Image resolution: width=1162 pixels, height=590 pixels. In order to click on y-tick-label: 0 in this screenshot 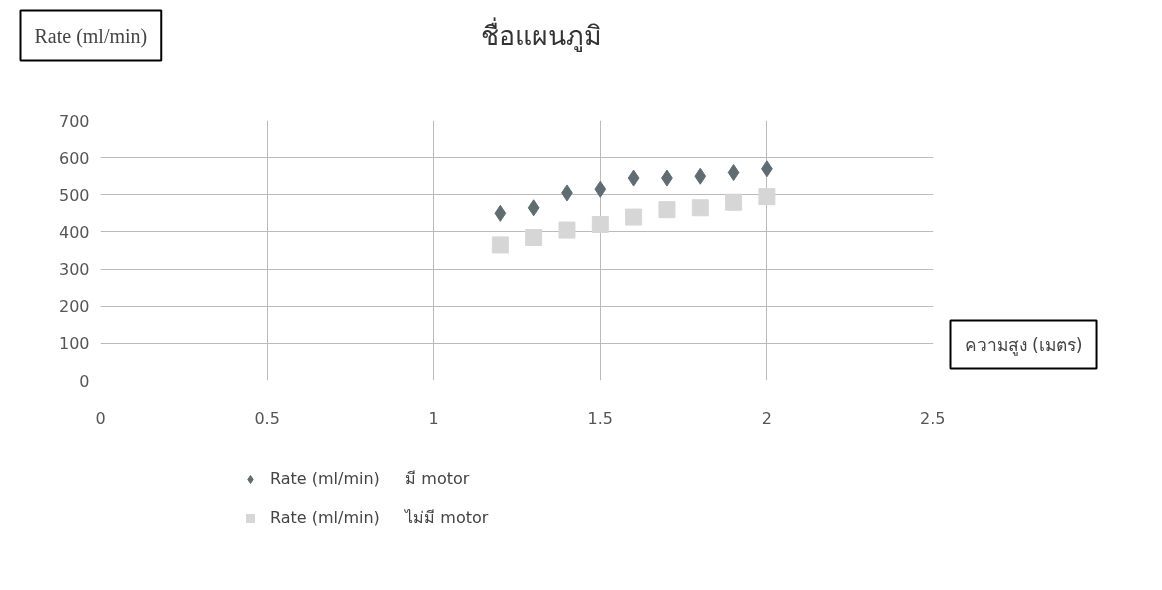, I will do `click(84, 381)`.